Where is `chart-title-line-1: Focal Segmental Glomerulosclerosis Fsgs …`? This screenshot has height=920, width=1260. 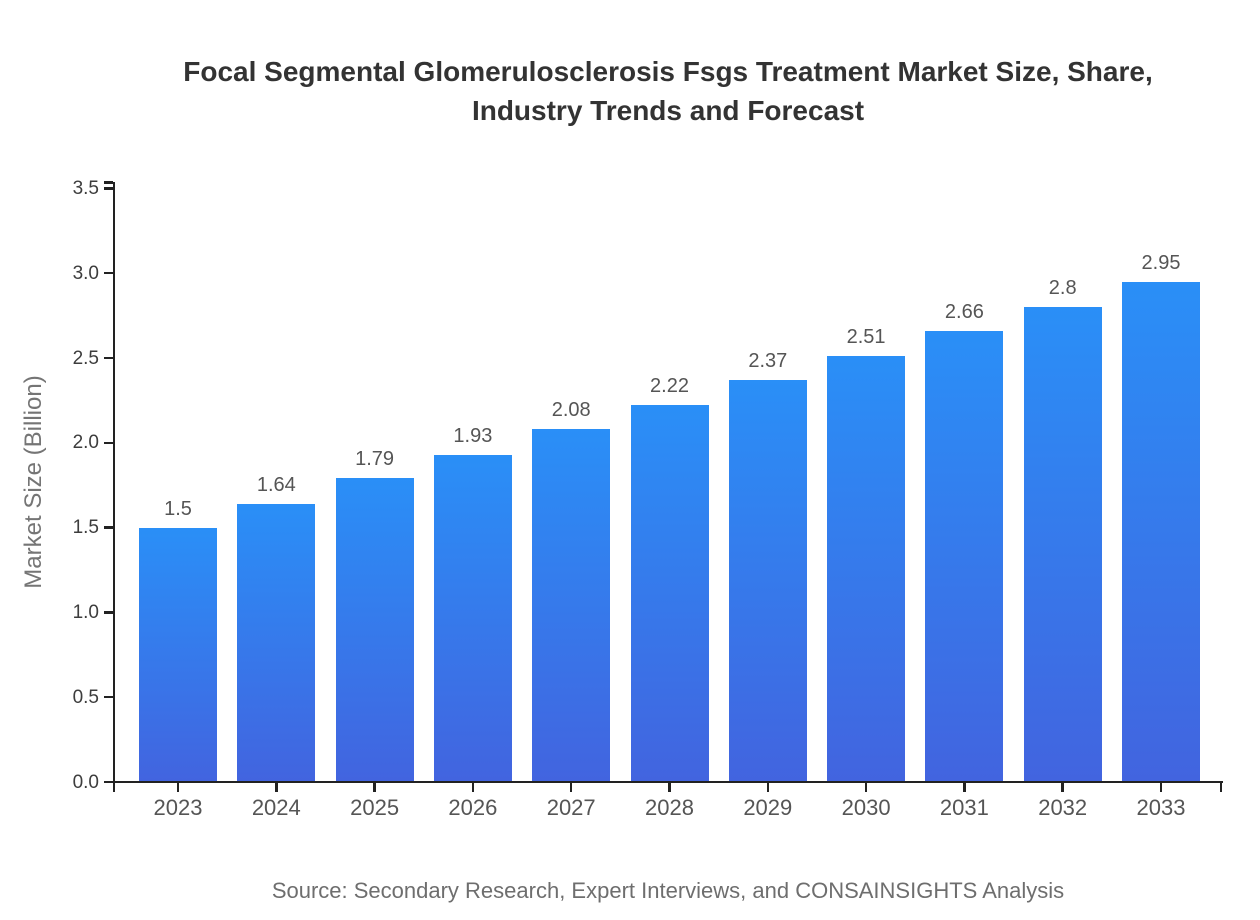 chart-title-line-1: Focal Segmental Glomerulosclerosis Fsgs … is located at coordinates (668, 71).